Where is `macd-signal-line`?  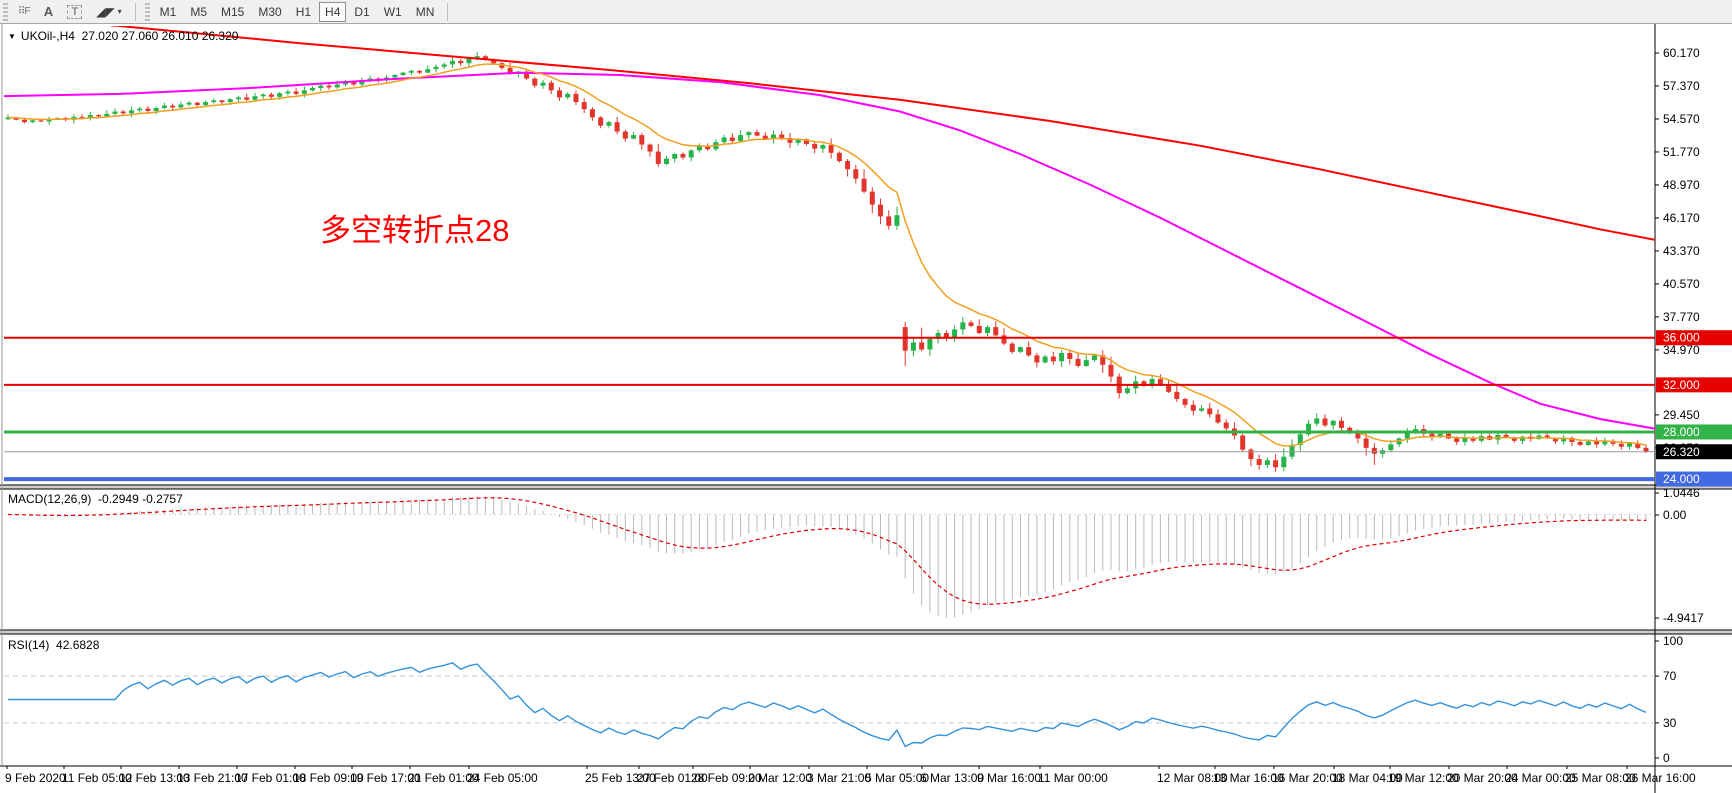 macd-signal-line is located at coordinates (827, 551).